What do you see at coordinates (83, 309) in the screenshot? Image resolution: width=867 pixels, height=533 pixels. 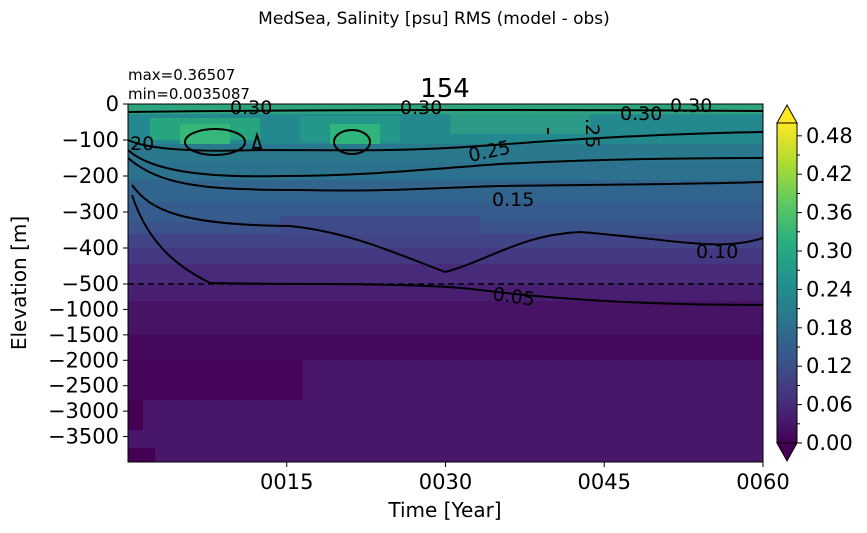 I see `y-tick-label: −1000` at bounding box center [83, 309].